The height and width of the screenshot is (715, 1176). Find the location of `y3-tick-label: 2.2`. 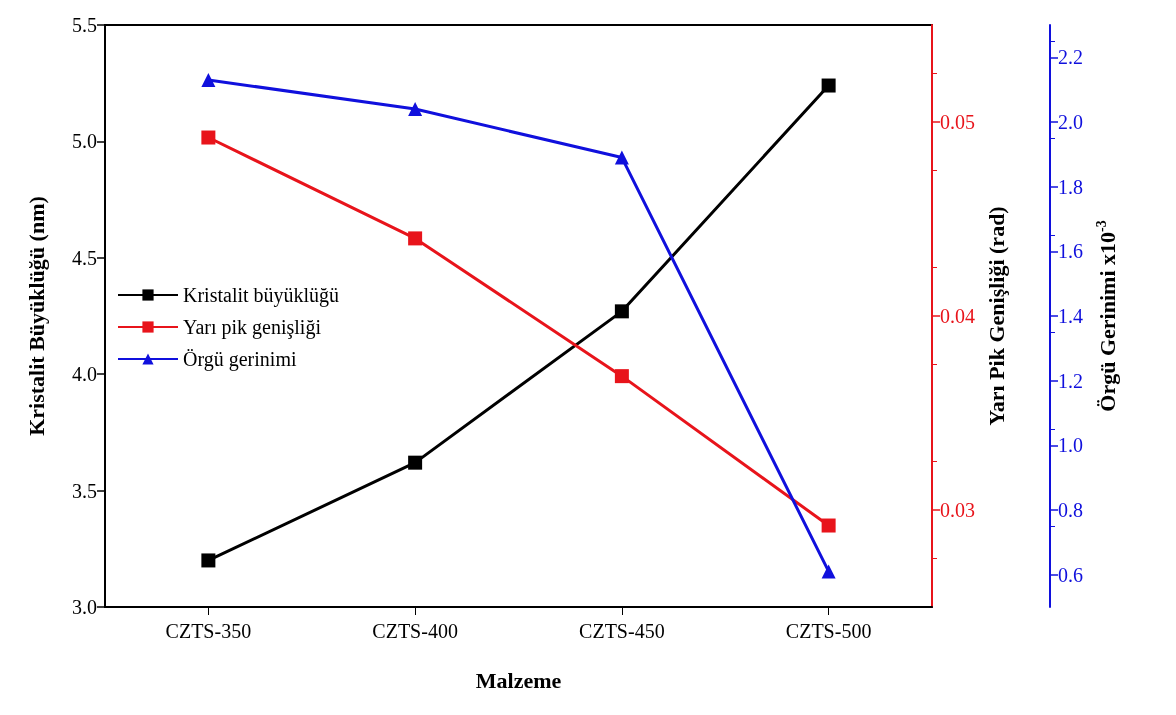

y3-tick-label: 2.2 is located at coordinates (1070, 57).